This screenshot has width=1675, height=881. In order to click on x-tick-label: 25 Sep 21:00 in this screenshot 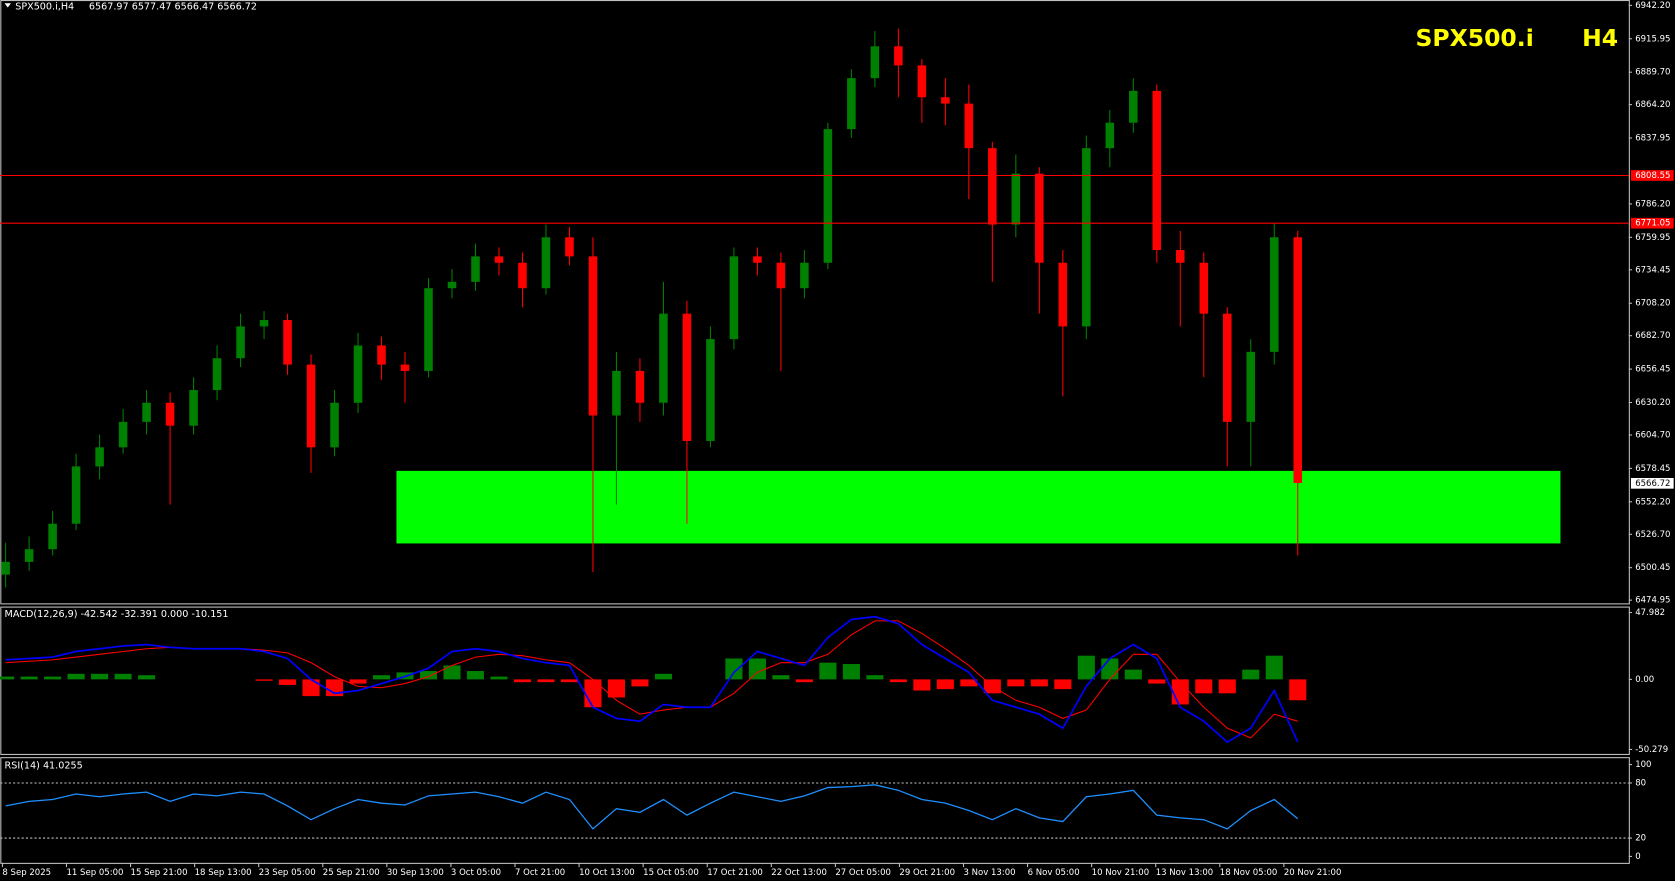, I will do `click(351, 873)`.